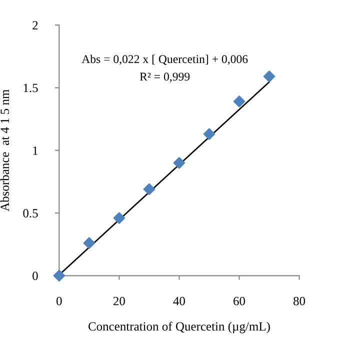 This screenshot has height=358, width=348. What do you see at coordinates (300, 301) in the screenshot?
I see `x-tick-label: 80` at bounding box center [300, 301].